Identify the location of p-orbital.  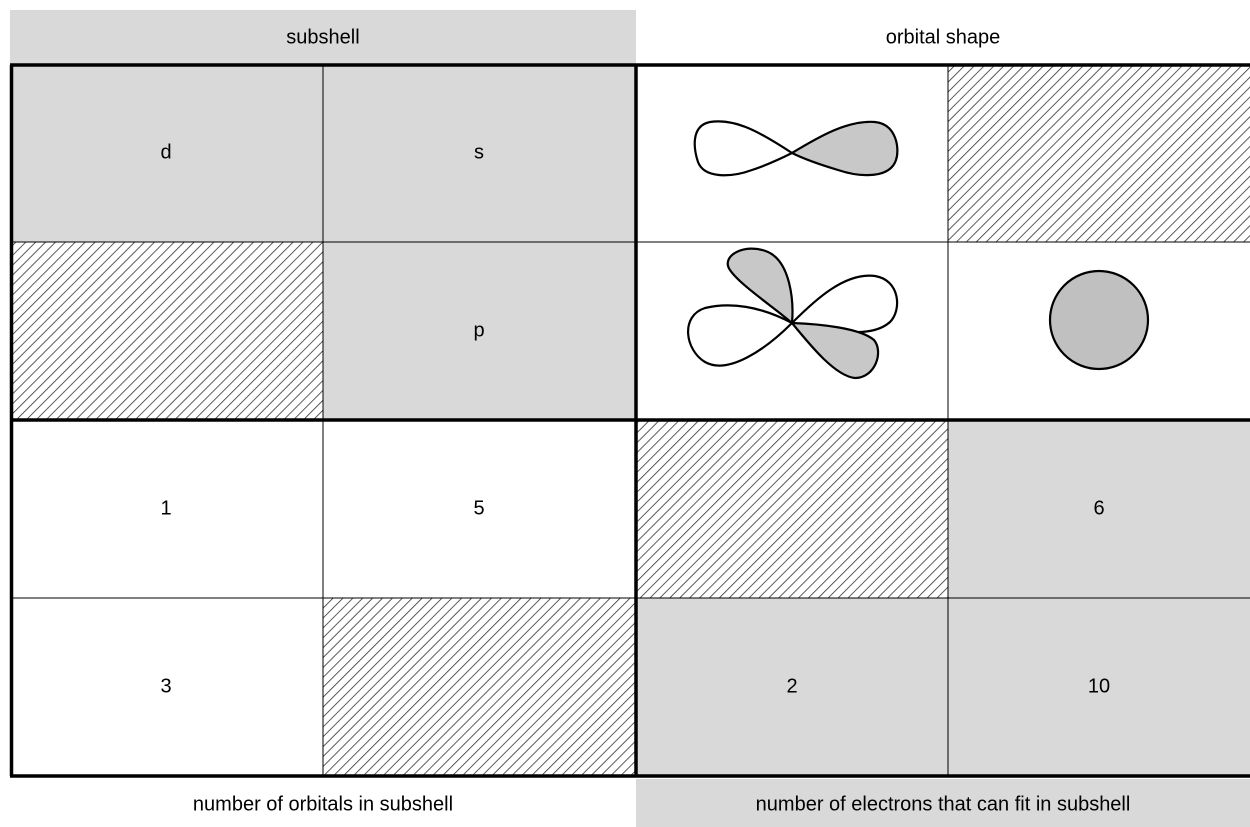
(796, 148).